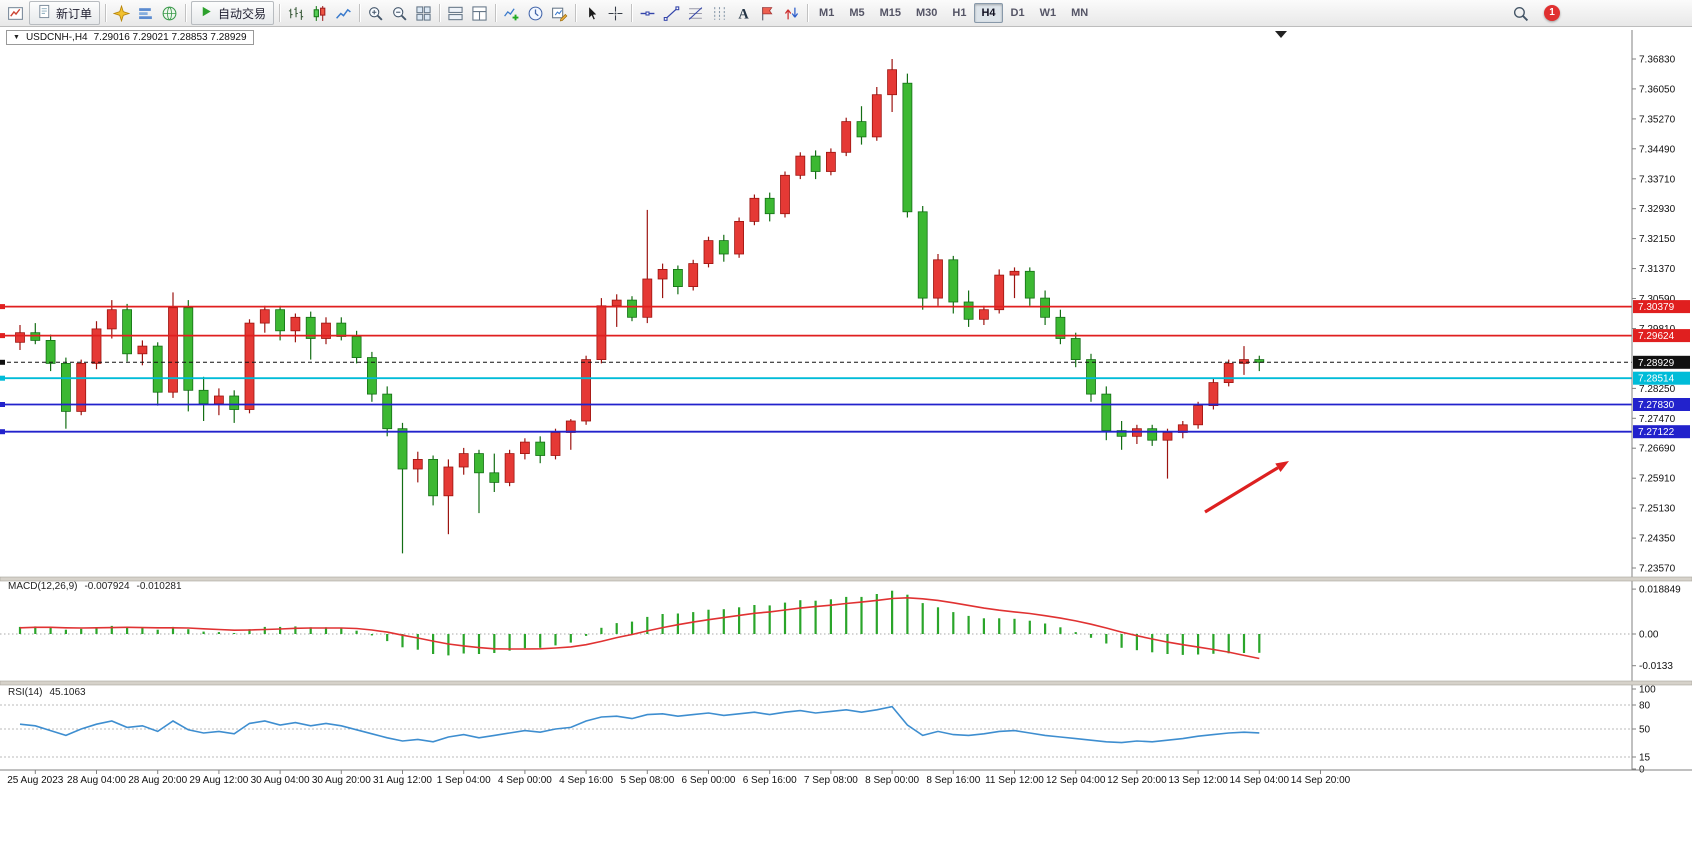  What do you see at coordinates (1080, 13) in the screenshot?
I see `timeframe-mn: MN` at bounding box center [1080, 13].